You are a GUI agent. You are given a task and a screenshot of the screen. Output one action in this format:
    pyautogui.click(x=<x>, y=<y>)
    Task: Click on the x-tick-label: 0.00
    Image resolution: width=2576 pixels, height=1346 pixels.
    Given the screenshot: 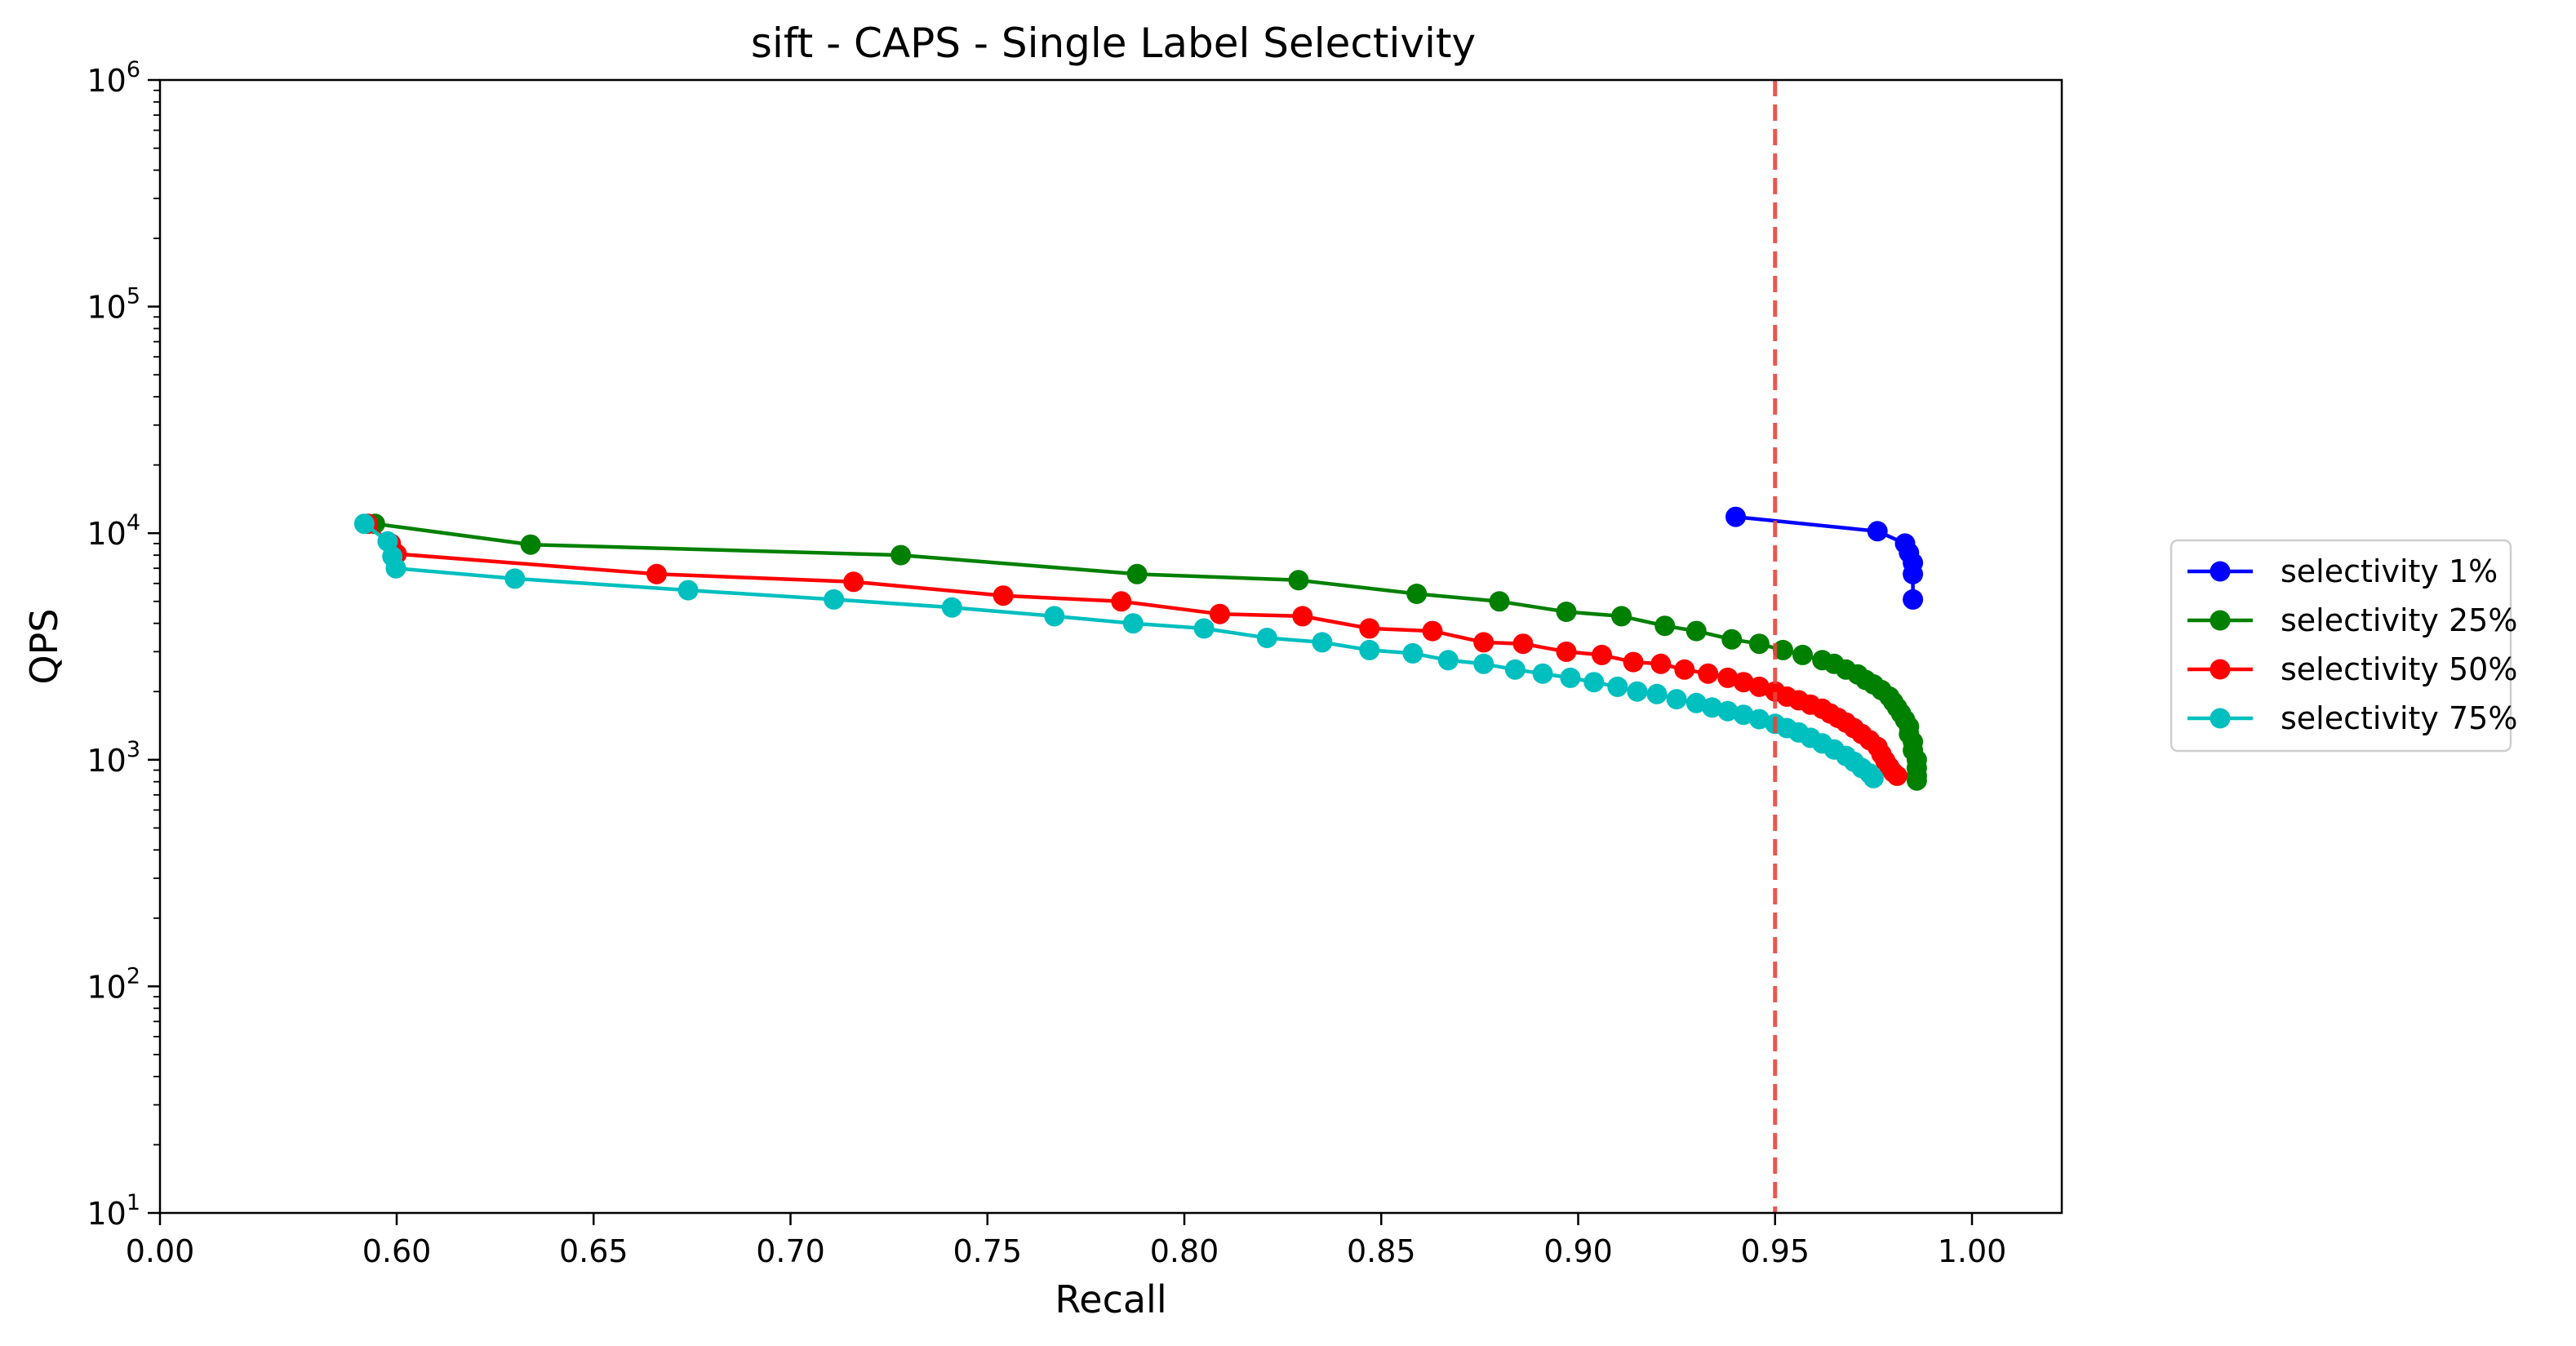 What is the action you would take?
    pyautogui.click(x=160, y=1251)
    